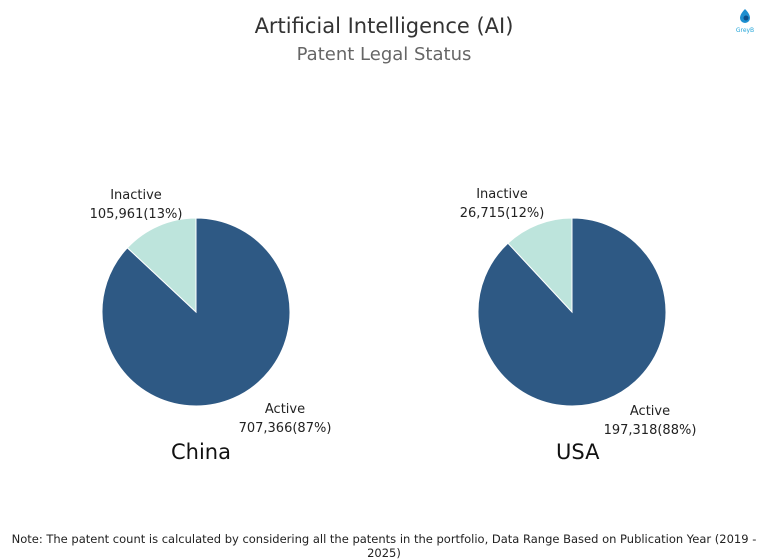  I want to click on china-inactive-label: Inactive 105,961(13%), so click(136, 205).